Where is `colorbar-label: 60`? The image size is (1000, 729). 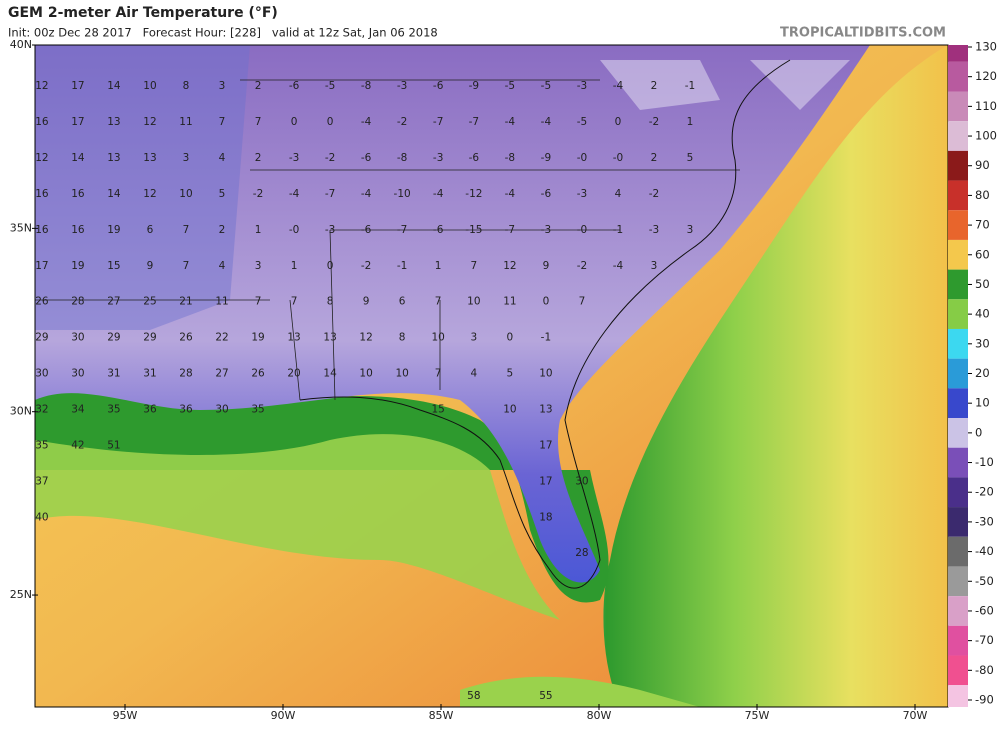 colorbar-label: 60 is located at coordinates (982, 254).